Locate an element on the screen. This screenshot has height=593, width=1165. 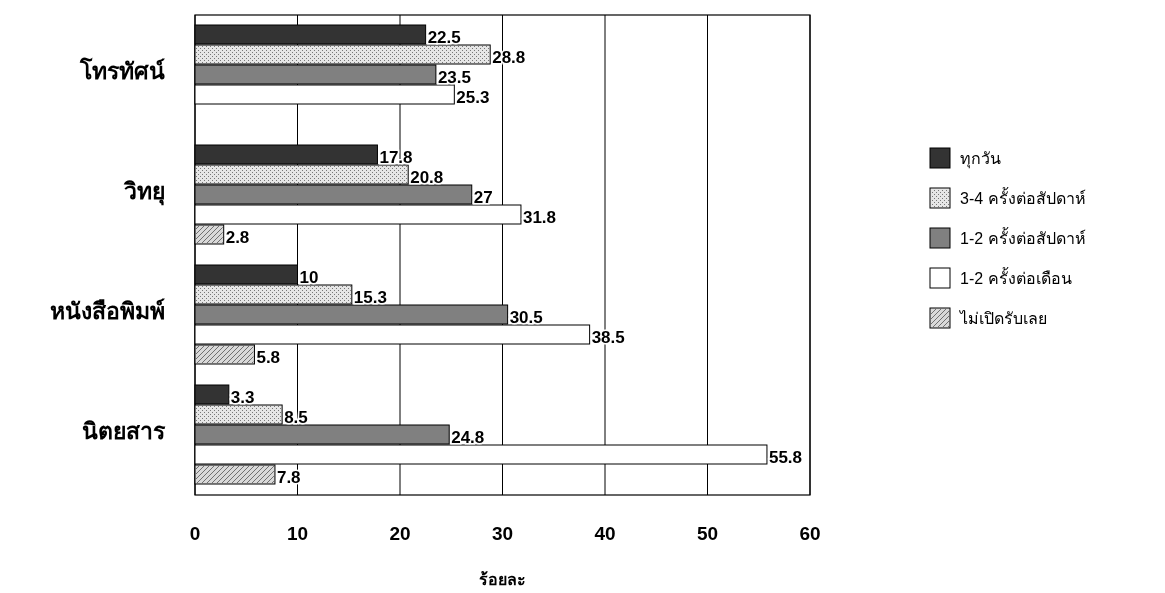
x-tick-label: 30 is located at coordinates (502, 533).